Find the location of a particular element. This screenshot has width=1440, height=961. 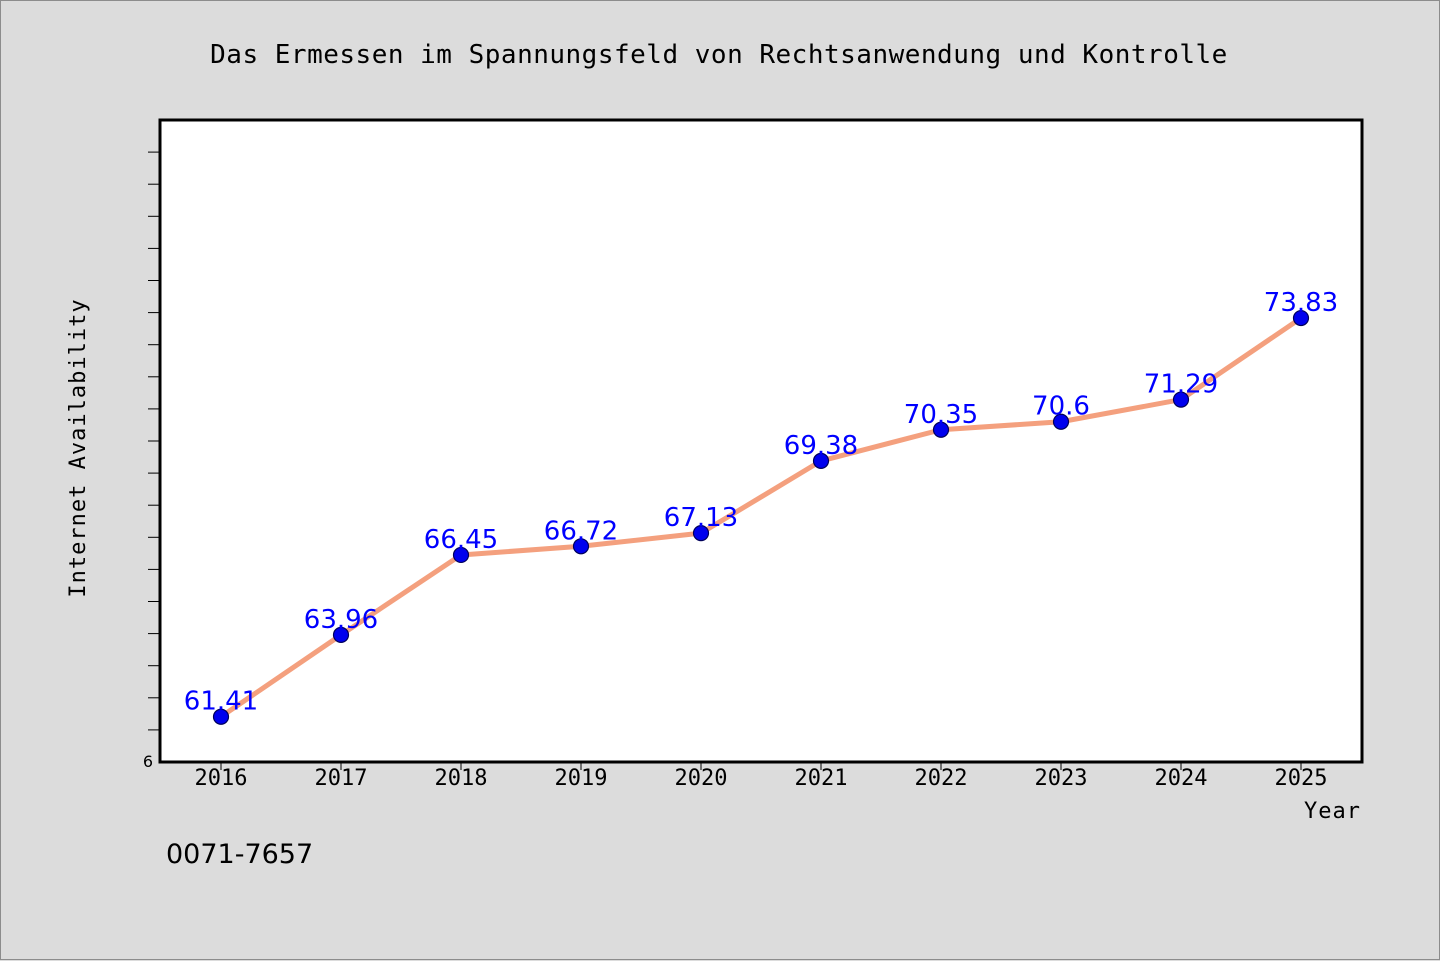

data-point-label: 63.96 is located at coordinates (341, 620).